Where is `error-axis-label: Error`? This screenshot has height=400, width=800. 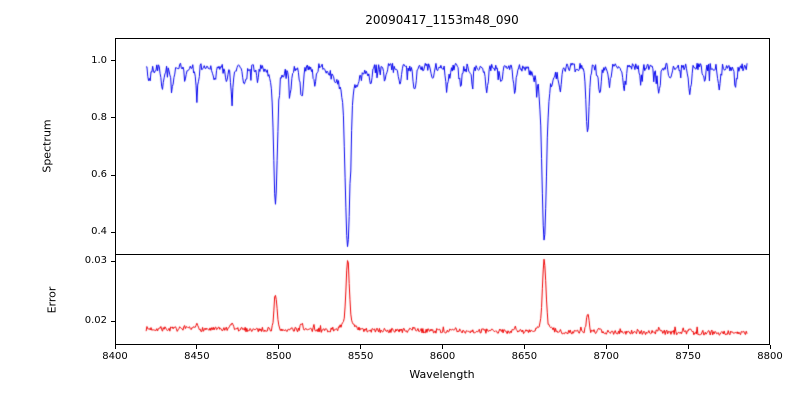 error-axis-label: Error is located at coordinates (52, 300).